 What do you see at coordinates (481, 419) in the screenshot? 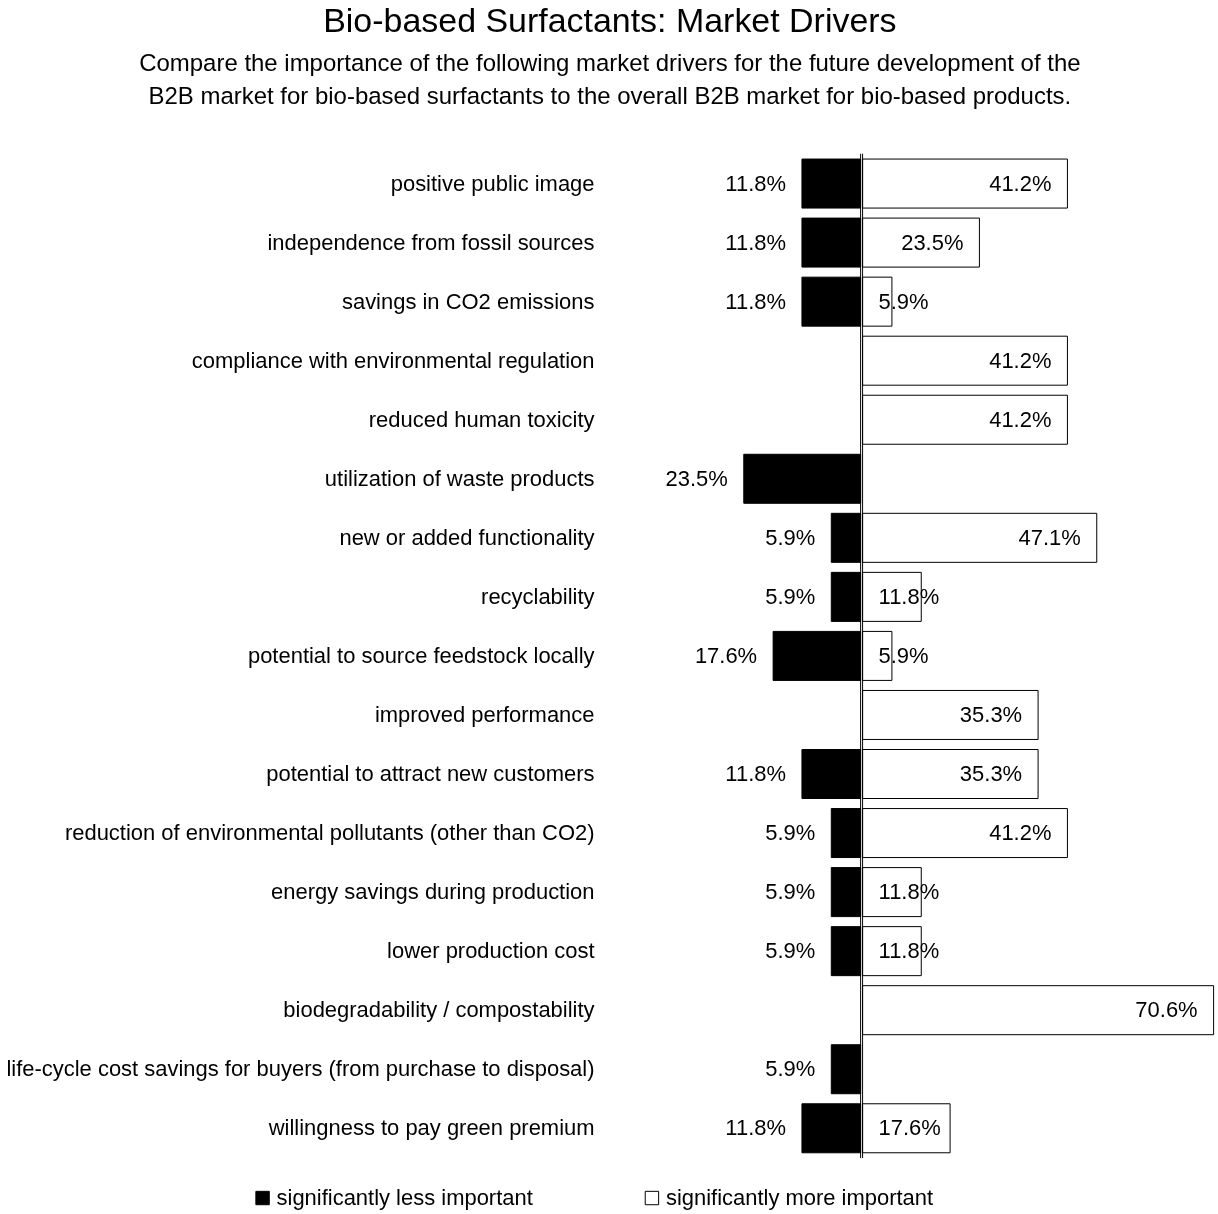
I see `y-tick-label: reduced human toxicity` at bounding box center [481, 419].